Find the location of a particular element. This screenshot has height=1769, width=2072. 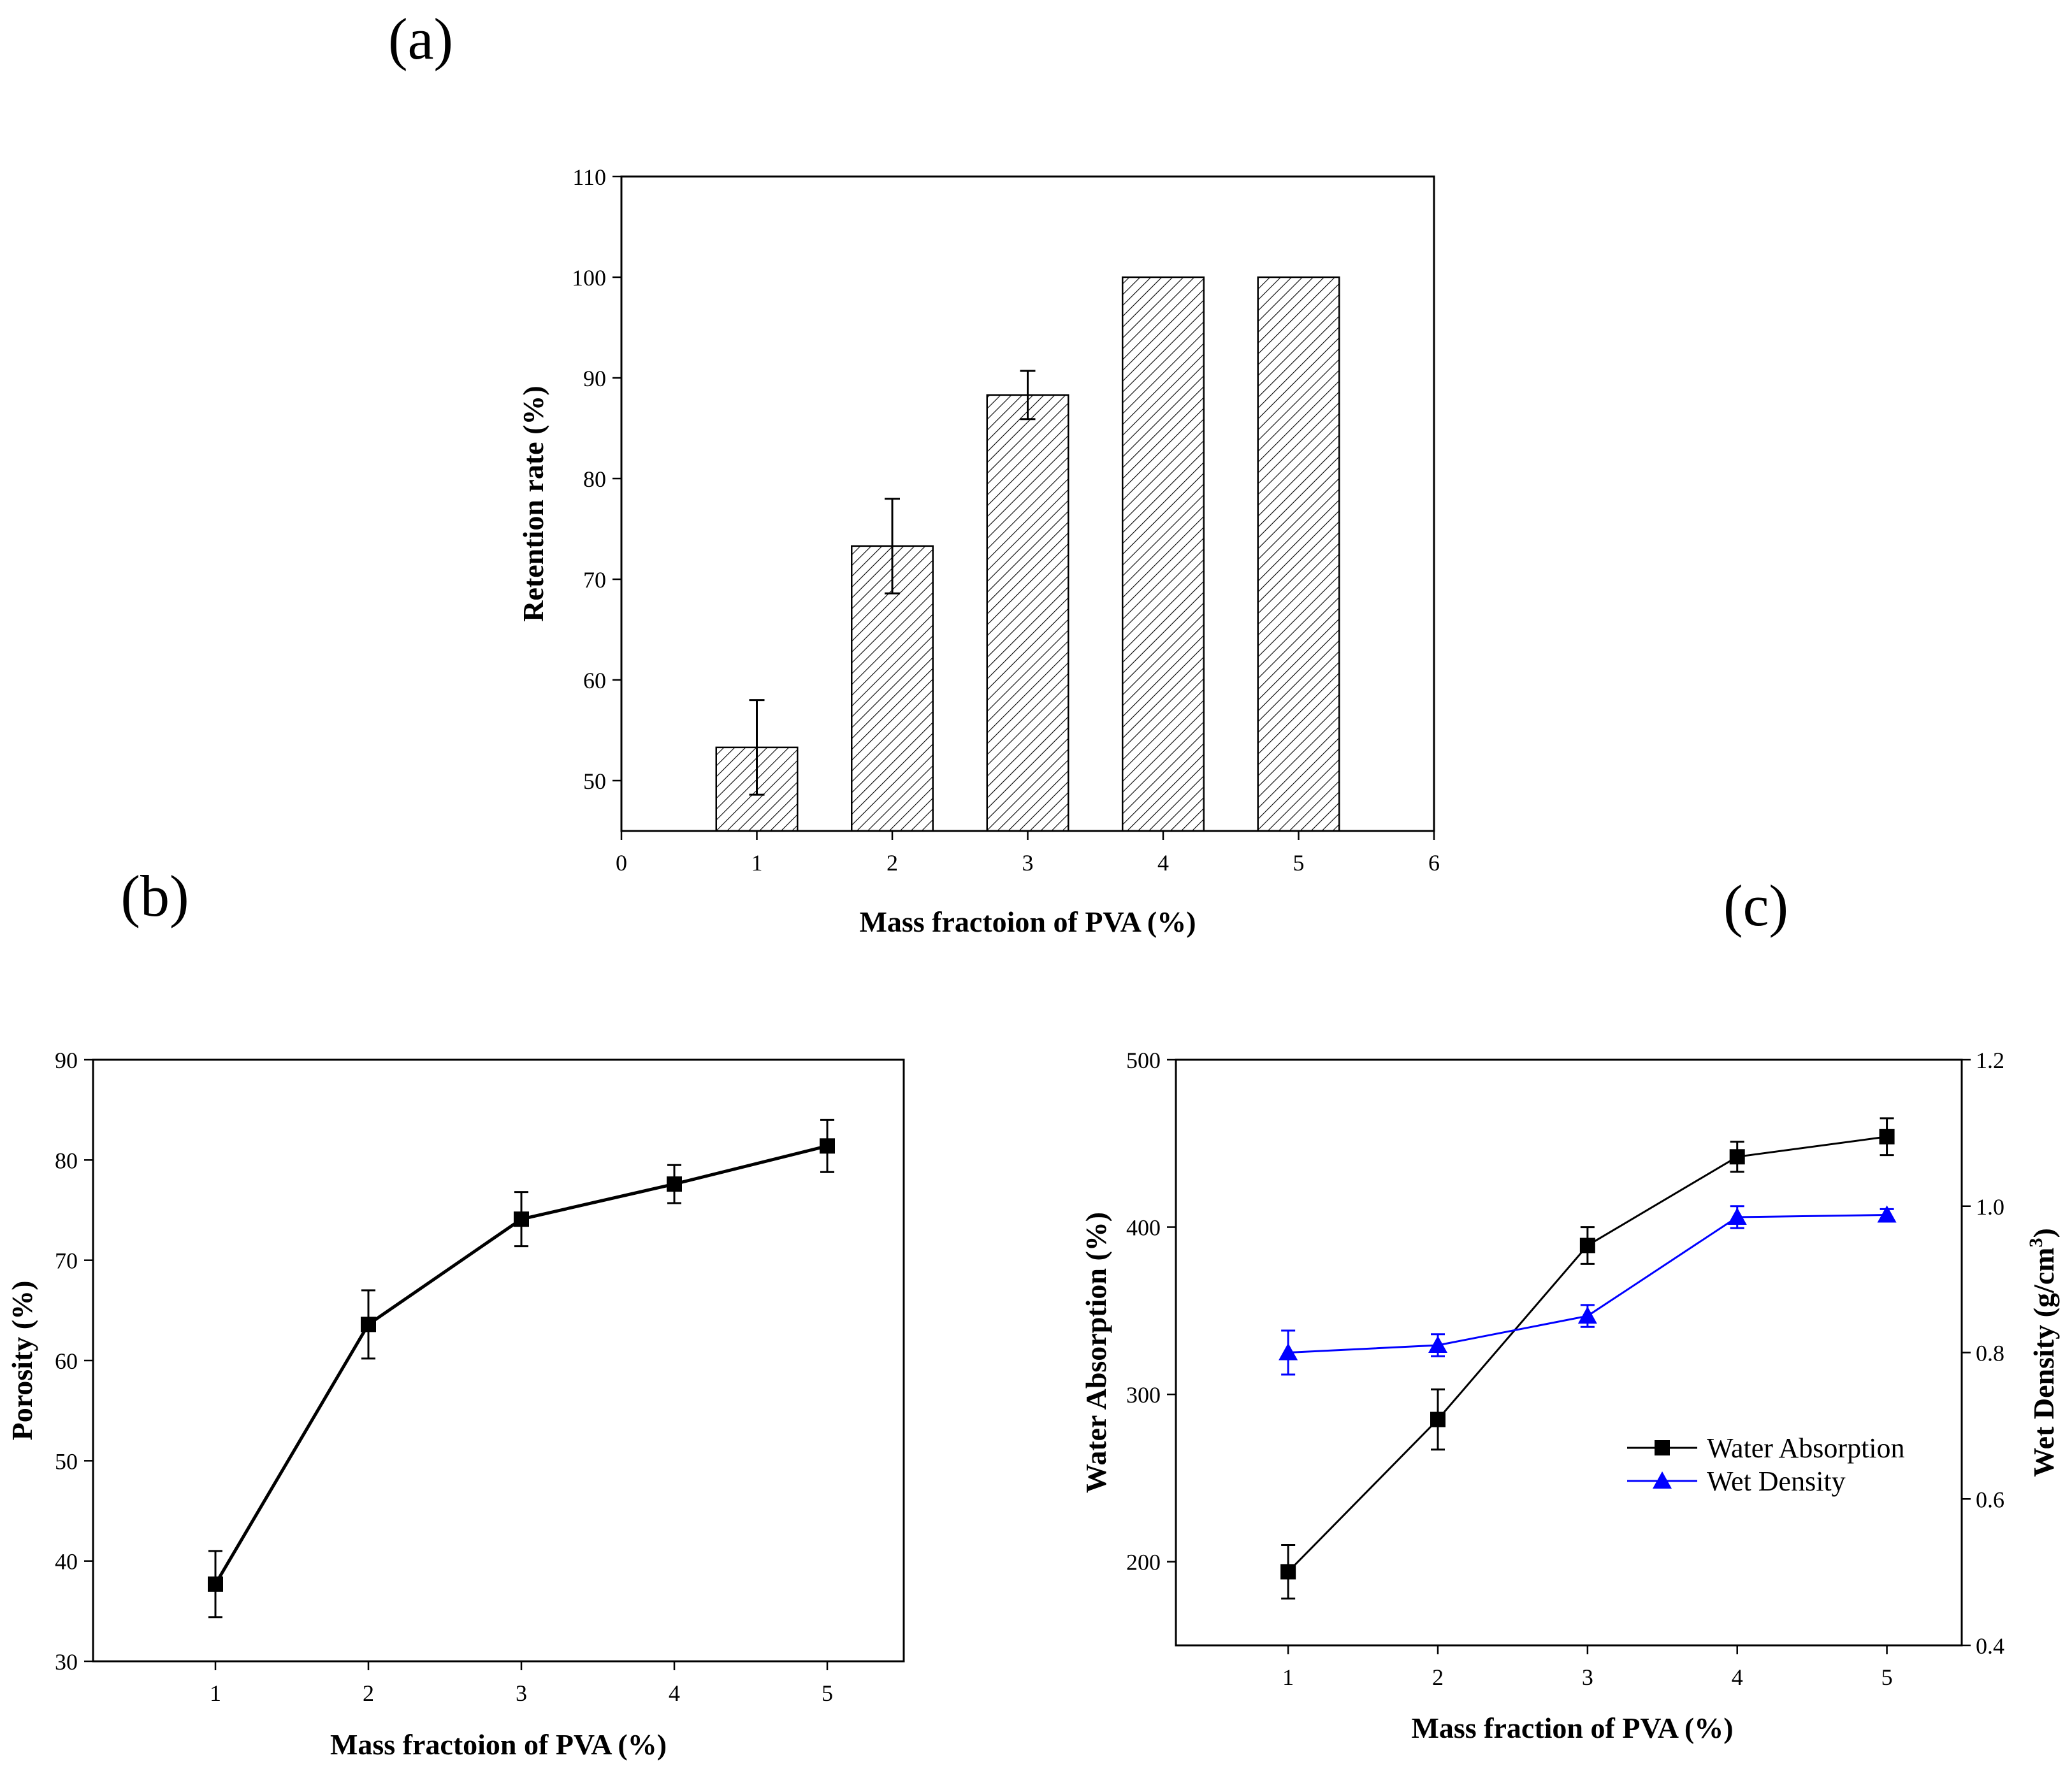

chart-b-y-tick-label: 40 is located at coordinates (66, 1562).